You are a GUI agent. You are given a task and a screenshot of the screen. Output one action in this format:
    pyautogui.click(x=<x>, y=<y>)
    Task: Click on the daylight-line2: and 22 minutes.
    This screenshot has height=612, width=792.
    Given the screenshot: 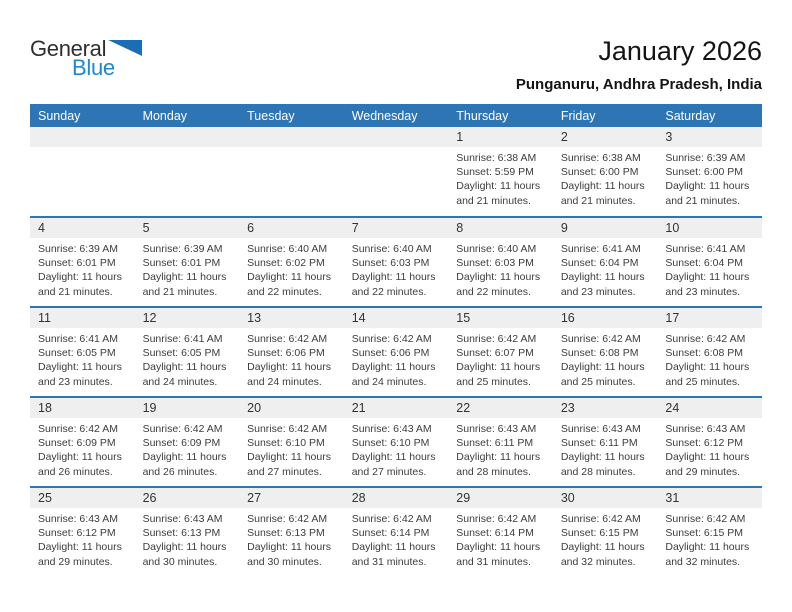 What is the action you would take?
    pyautogui.click(x=493, y=291)
    